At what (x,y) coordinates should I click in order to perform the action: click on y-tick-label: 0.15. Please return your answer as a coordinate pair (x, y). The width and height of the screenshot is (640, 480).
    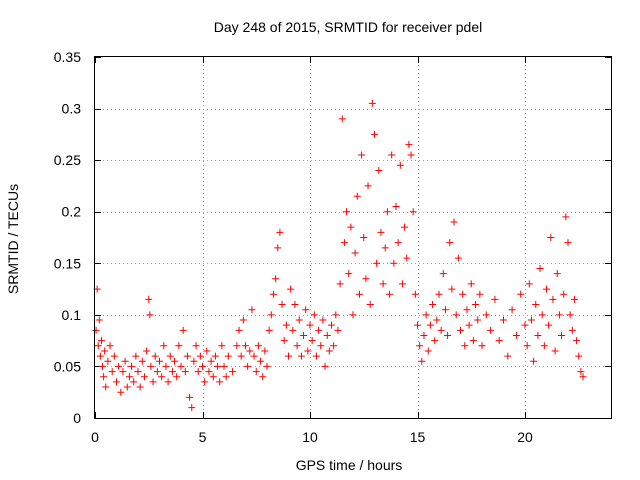
    Looking at the image, I should click on (67, 263).